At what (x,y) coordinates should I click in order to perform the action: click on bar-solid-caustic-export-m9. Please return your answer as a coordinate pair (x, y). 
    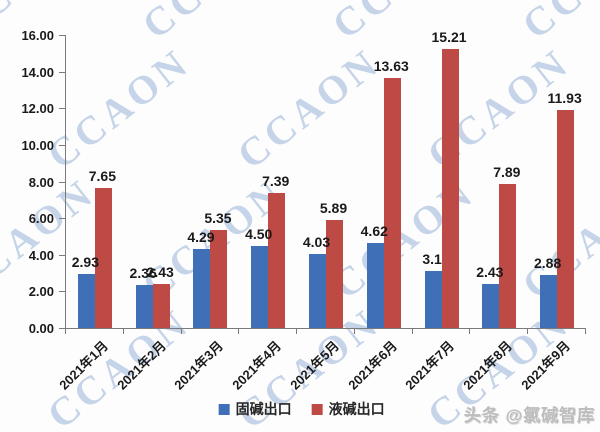
    Looking at the image, I should click on (549, 301).